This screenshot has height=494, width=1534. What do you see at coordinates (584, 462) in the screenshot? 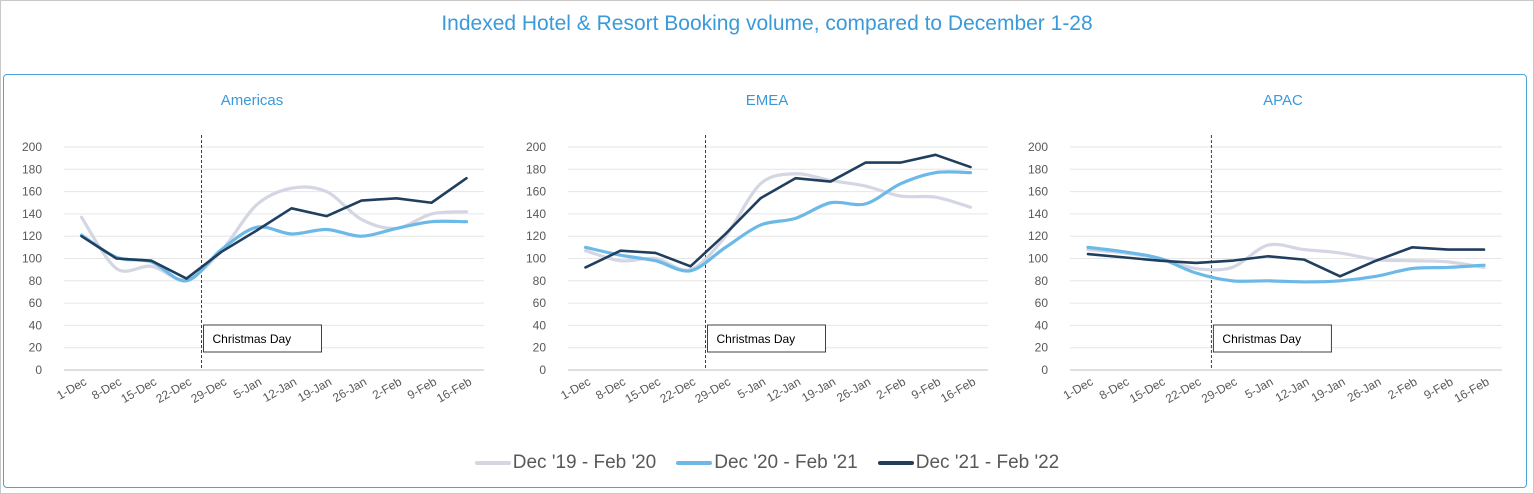
I see `legend-label-2019: Dec '19 - Feb '20` at bounding box center [584, 462].